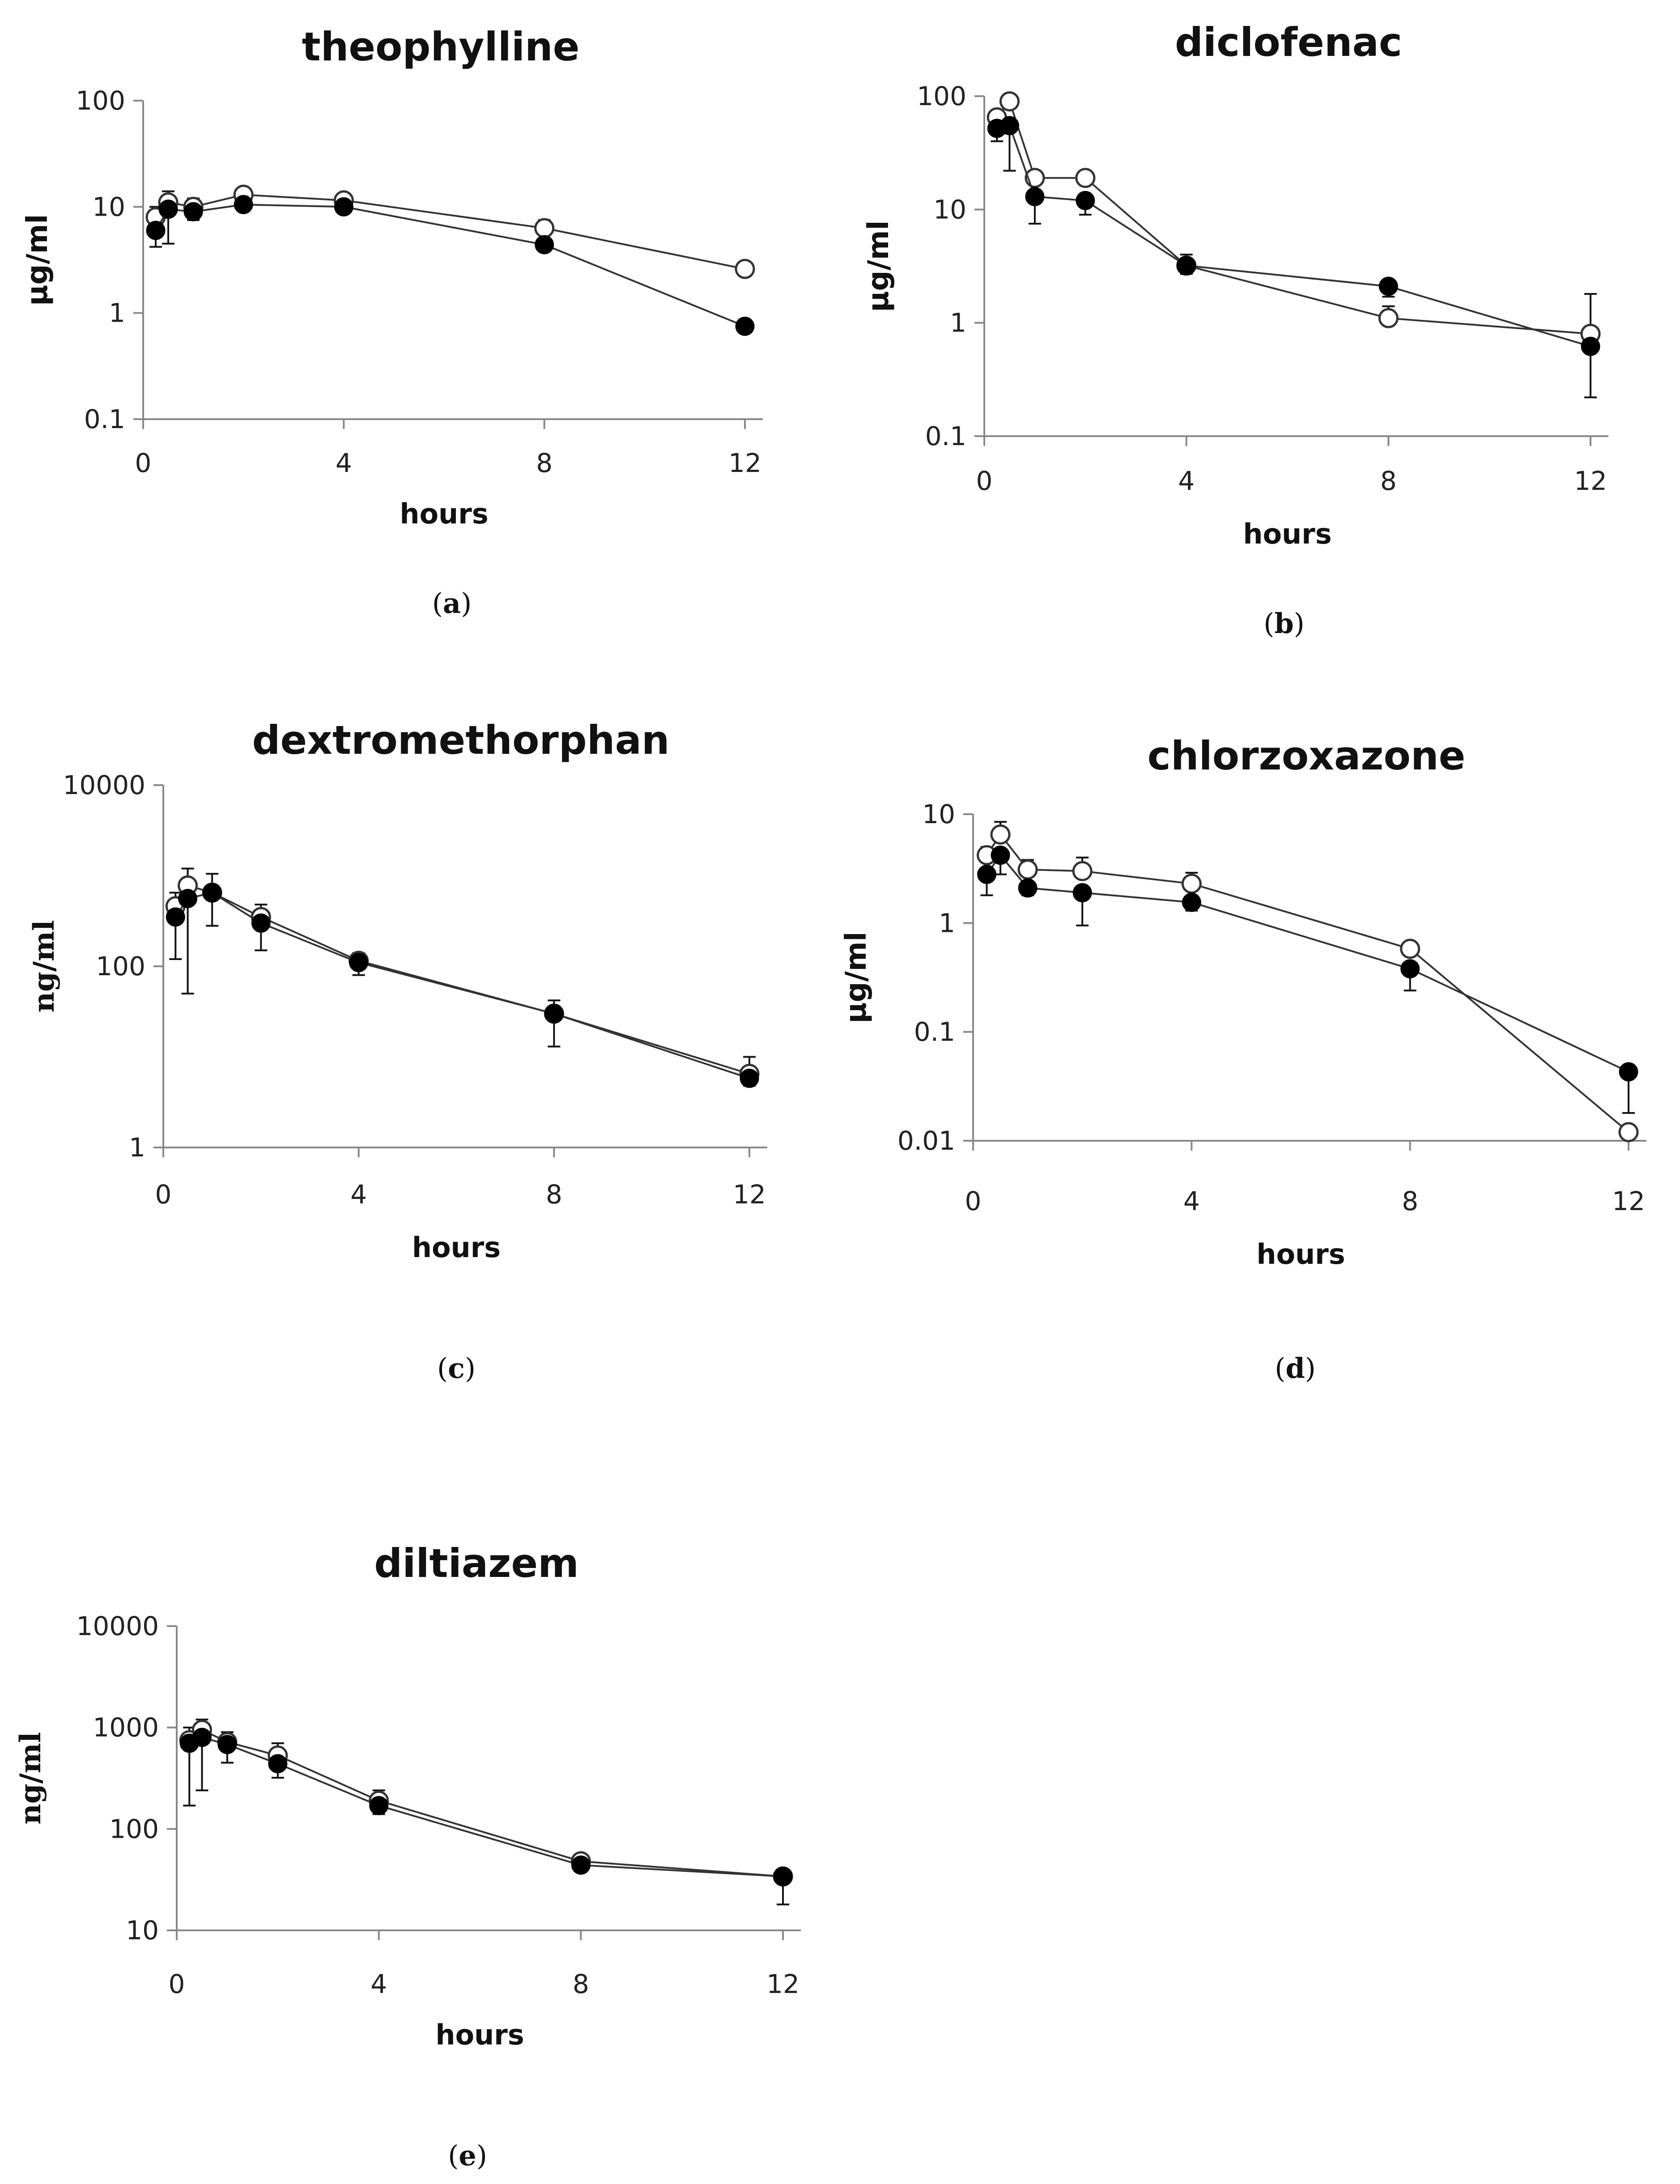 This screenshot has width=1680, height=2184. What do you see at coordinates (456, 1368) in the screenshot?
I see `panel-caption: (c)` at bounding box center [456, 1368].